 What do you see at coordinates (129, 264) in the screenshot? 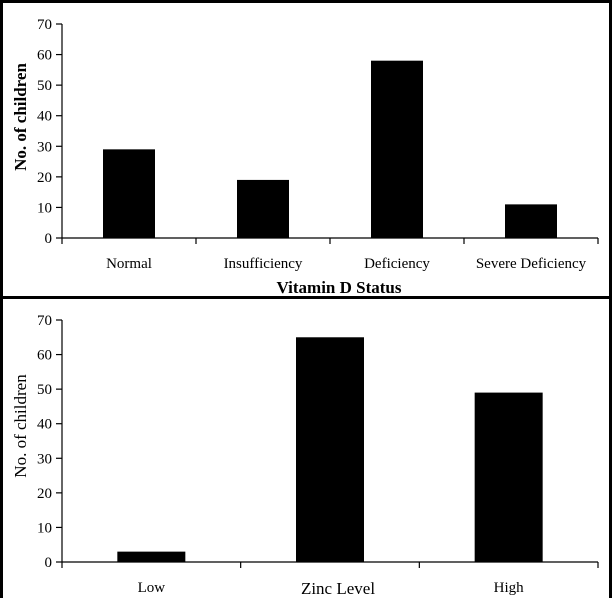
I see `category-label: Normal` at bounding box center [129, 264].